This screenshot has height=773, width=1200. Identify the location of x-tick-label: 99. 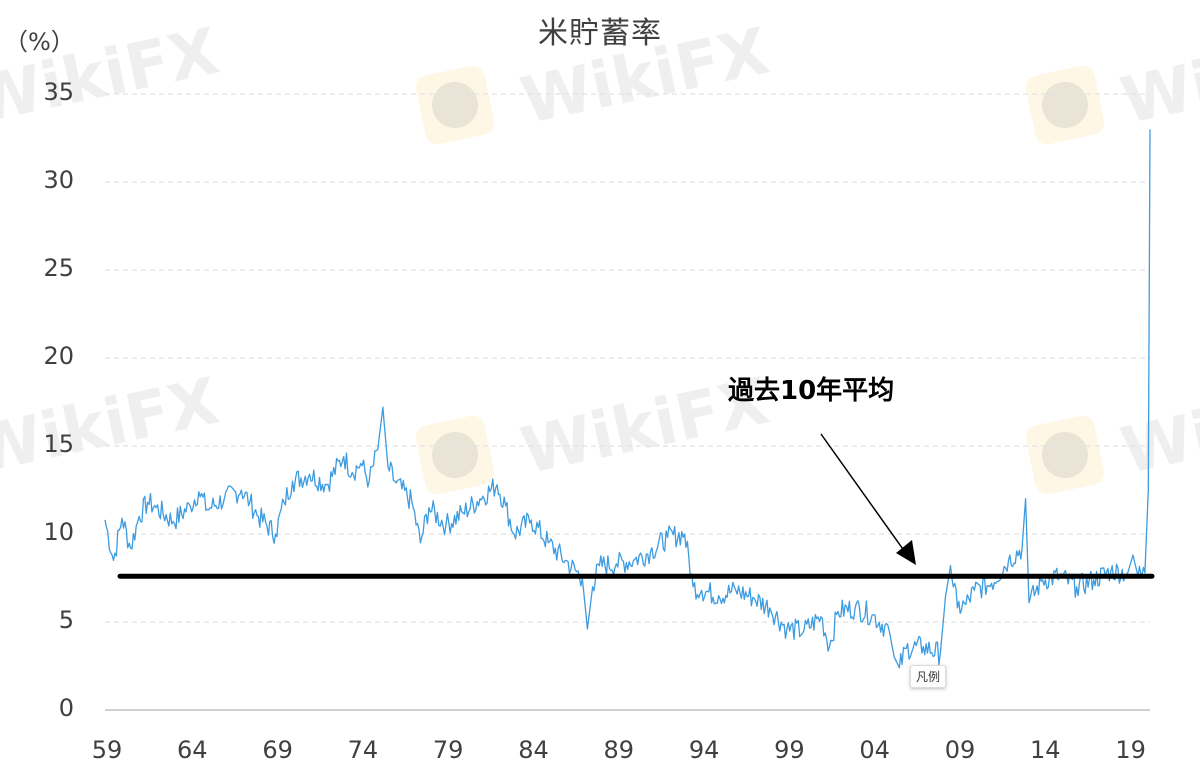
(789, 750).